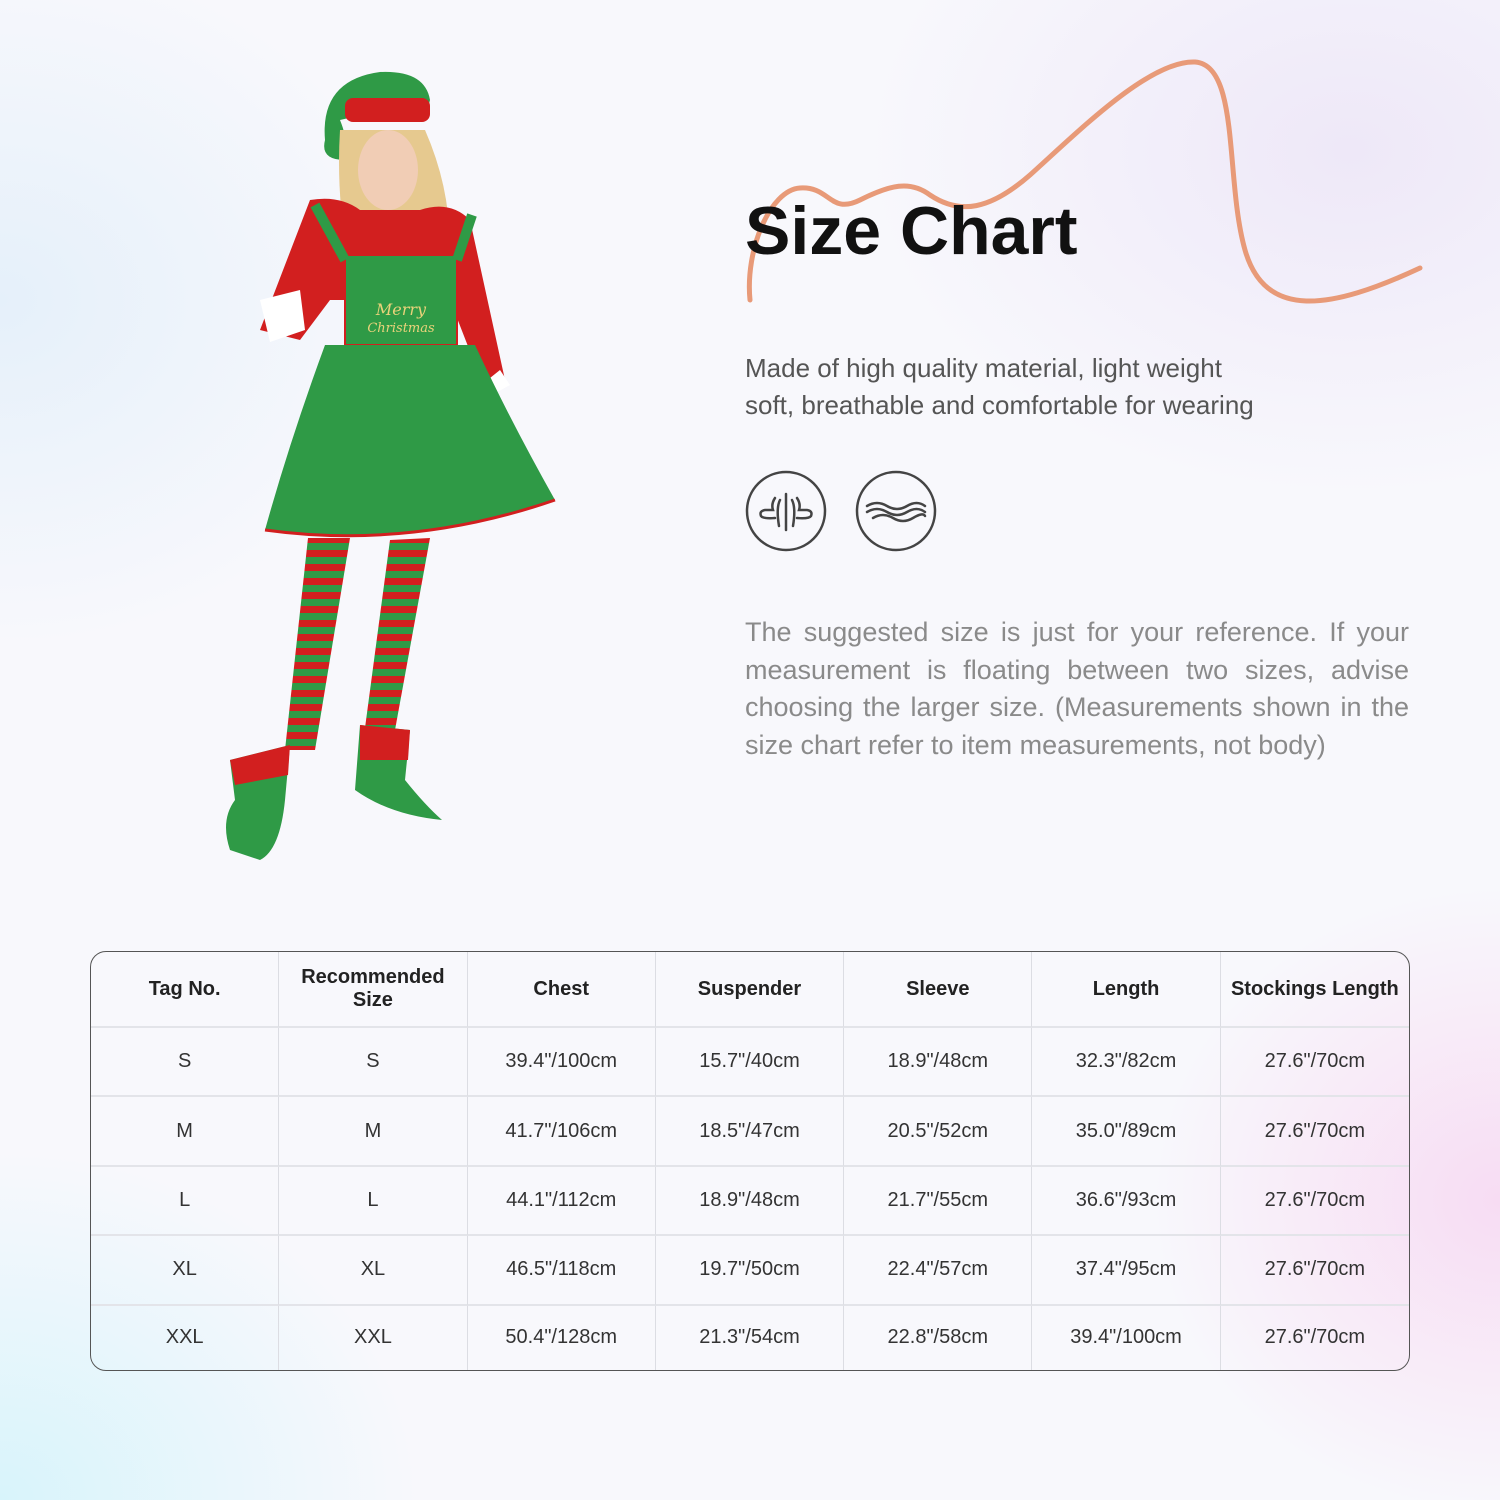 Image resolution: width=1500 pixels, height=1500 pixels. What do you see at coordinates (786, 511) in the screenshot?
I see `lightweight-icon` at bounding box center [786, 511].